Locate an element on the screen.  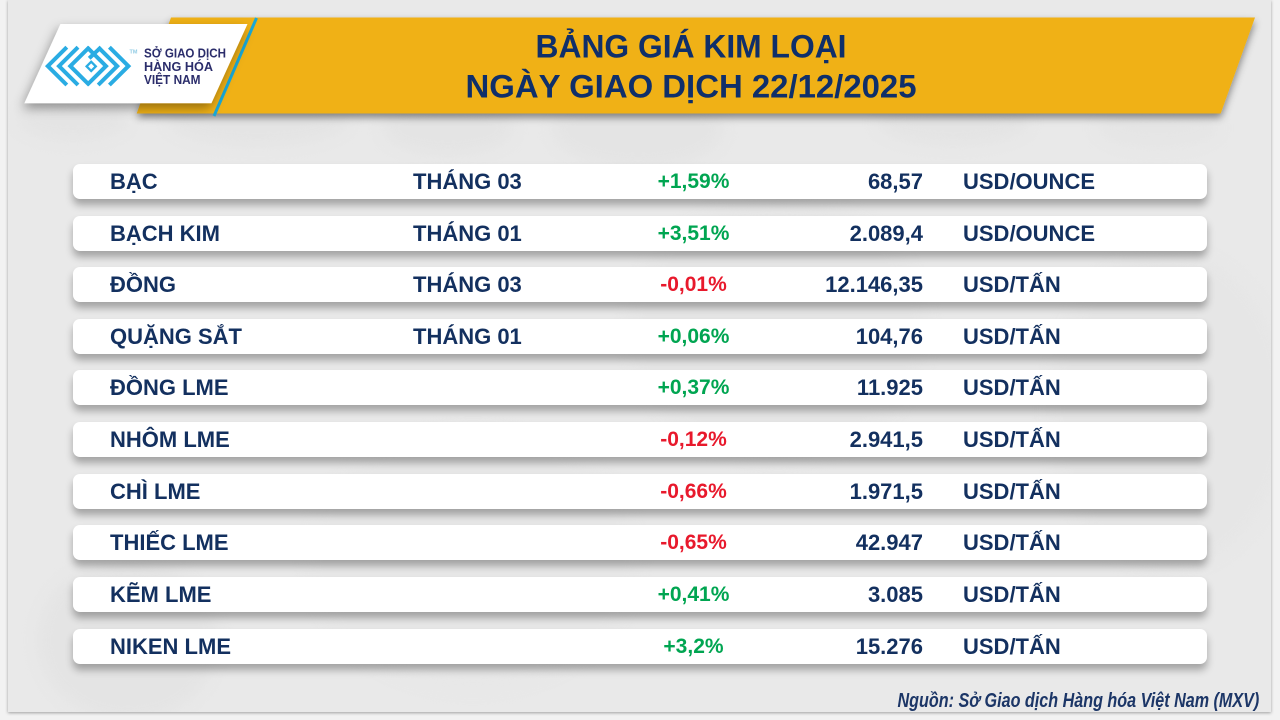
svg-text: HÀNG HÓA is located at coordinates (178, 66).